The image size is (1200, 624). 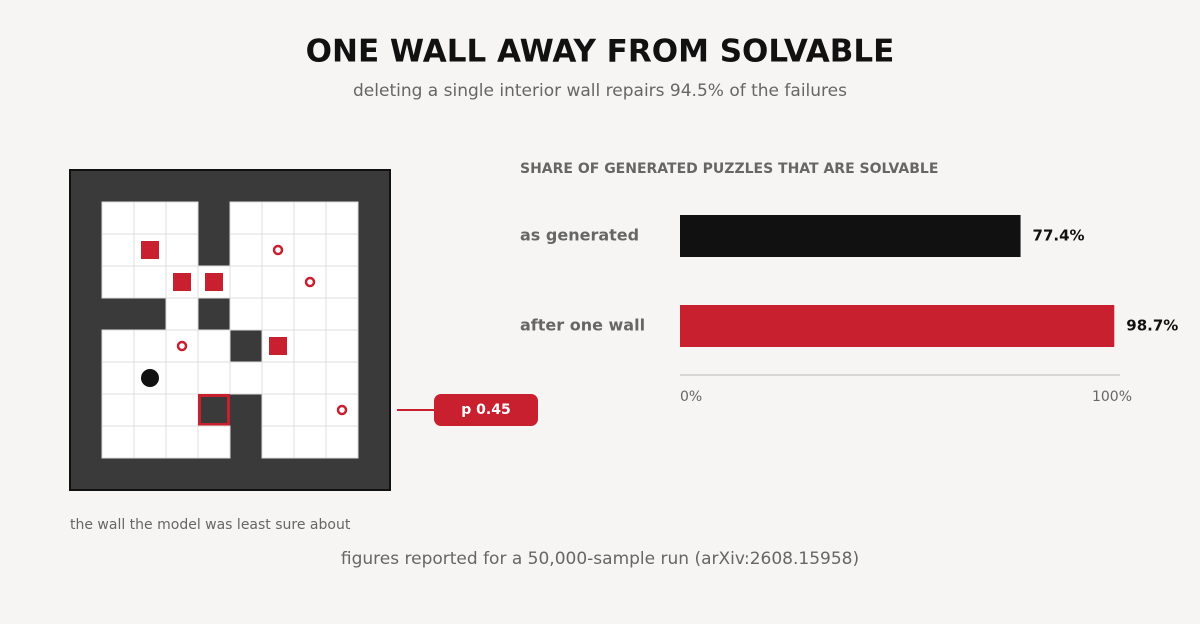 What do you see at coordinates (150, 378) in the screenshot?
I see `player` at bounding box center [150, 378].